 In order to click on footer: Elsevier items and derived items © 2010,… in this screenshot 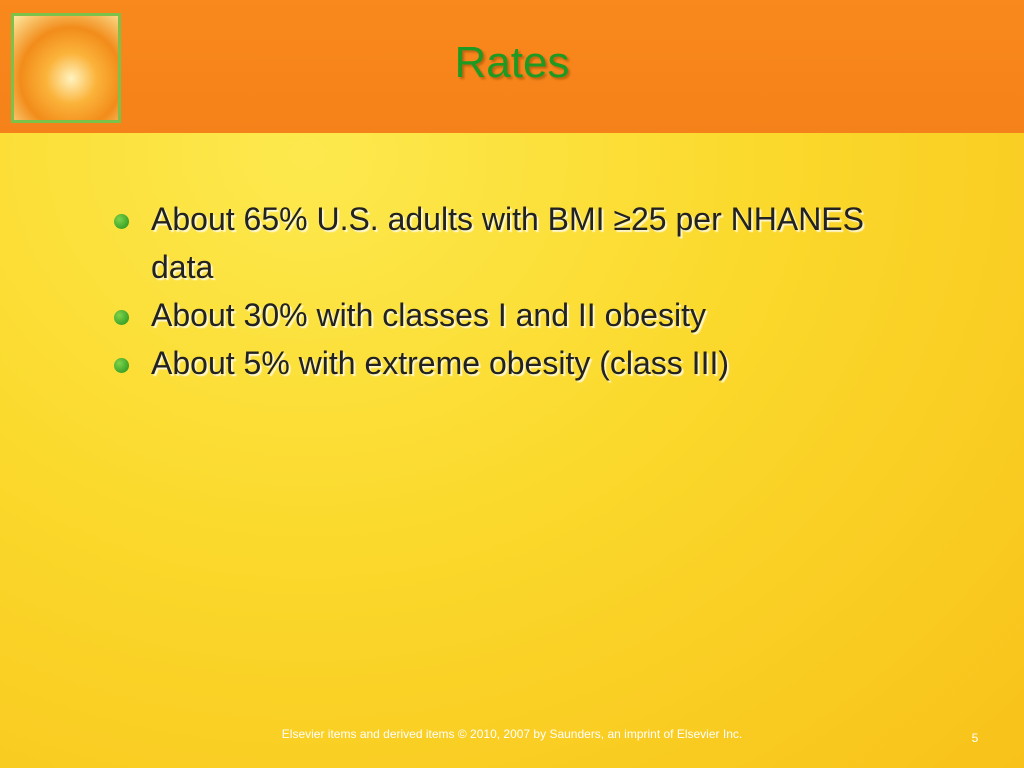, I will do `click(512, 734)`.